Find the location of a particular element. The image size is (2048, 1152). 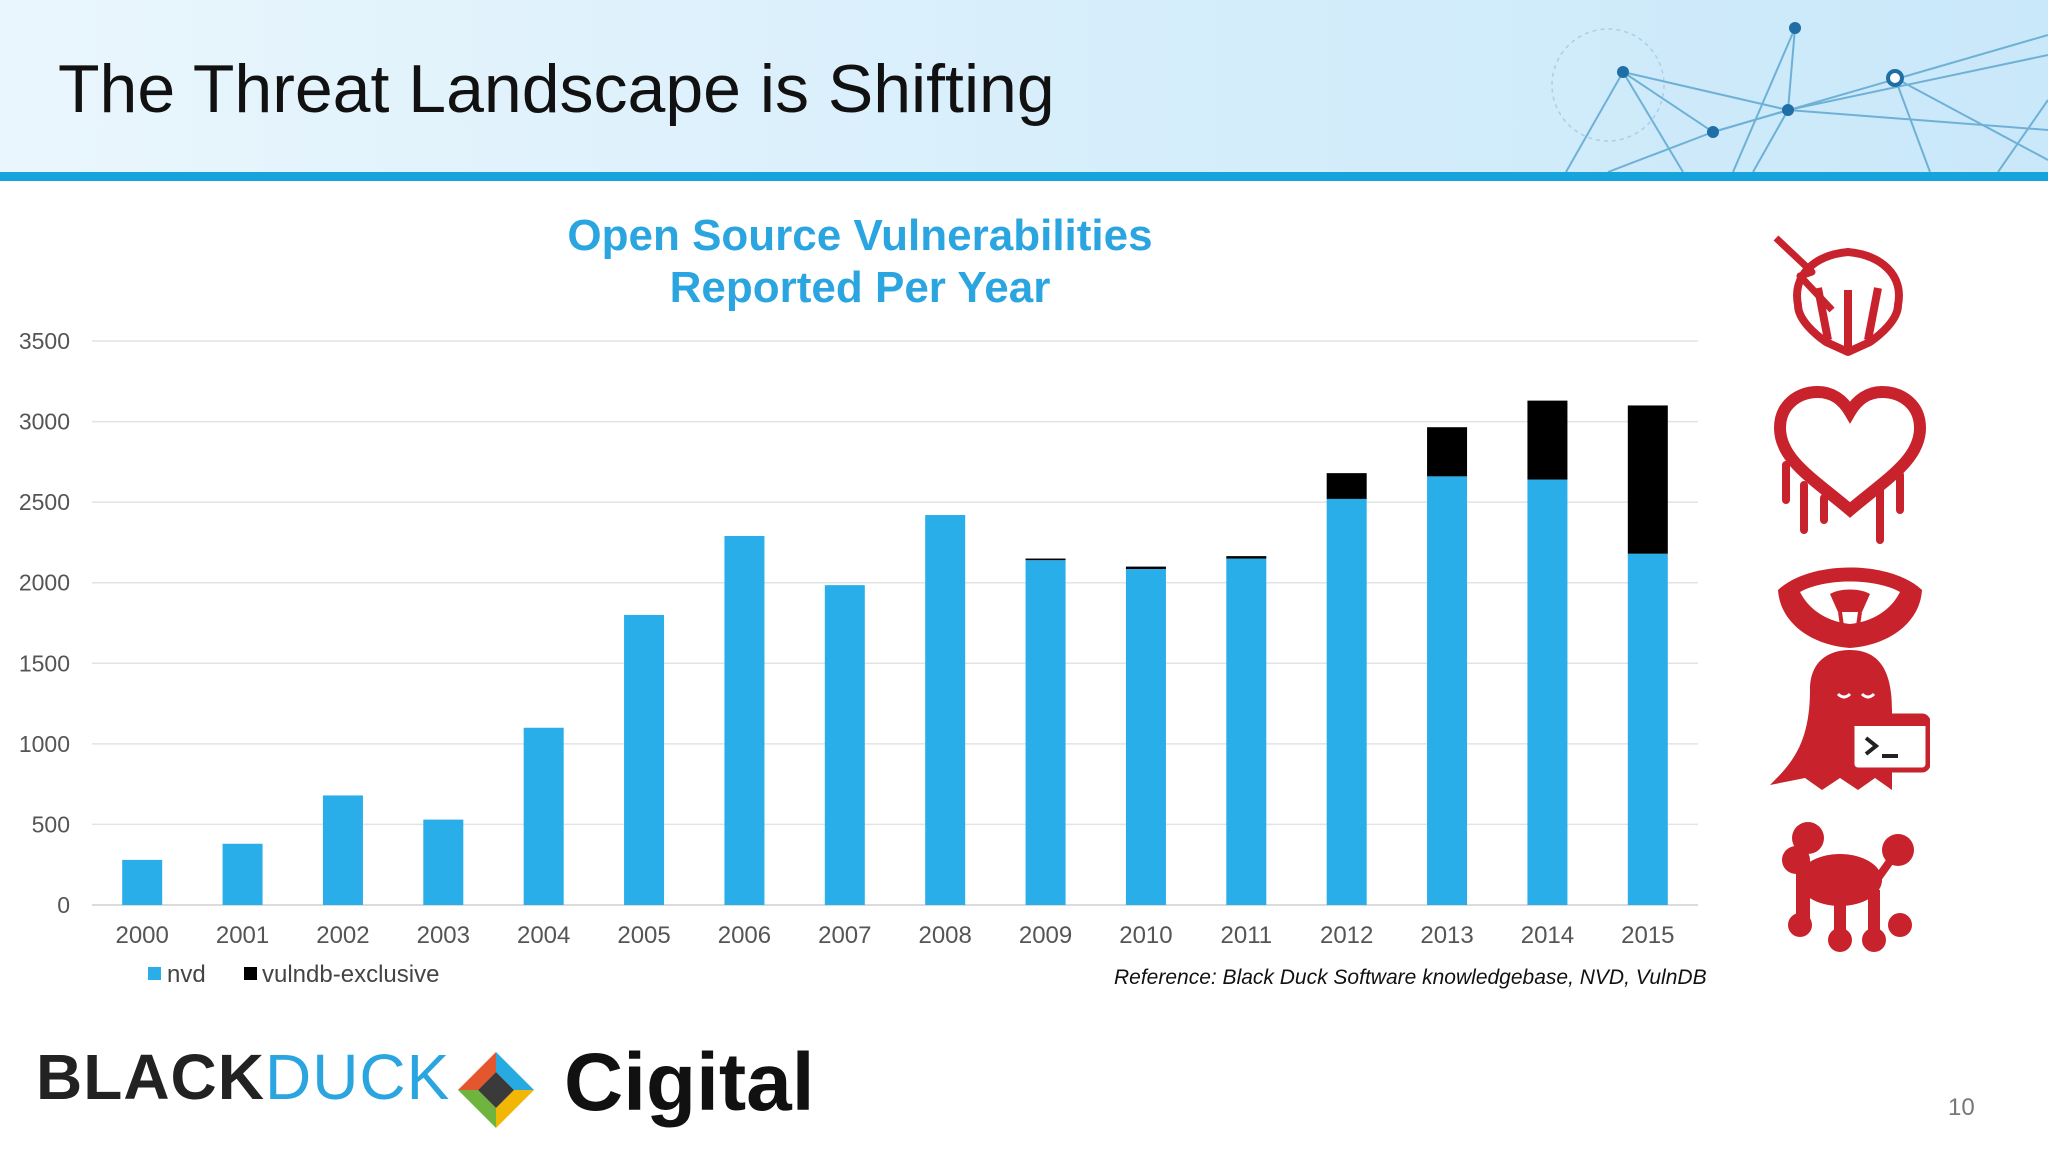

bar-vulndb-exclusive-2011 is located at coordinates (1246, 557).